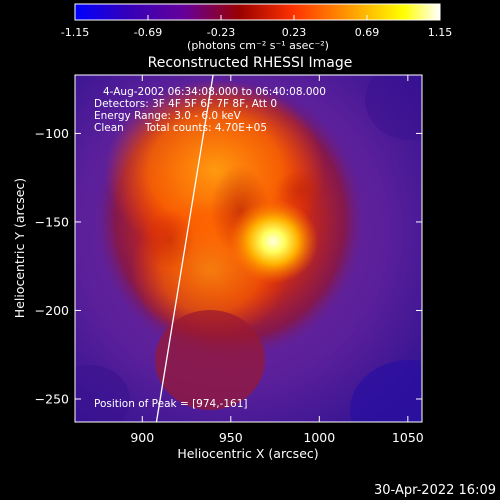  Describe the element at coordinates (258, 45) in the screenshot. I see `colorbar-units: (photons cm⁻² s⁻¹ asec⁻²)` at that location.